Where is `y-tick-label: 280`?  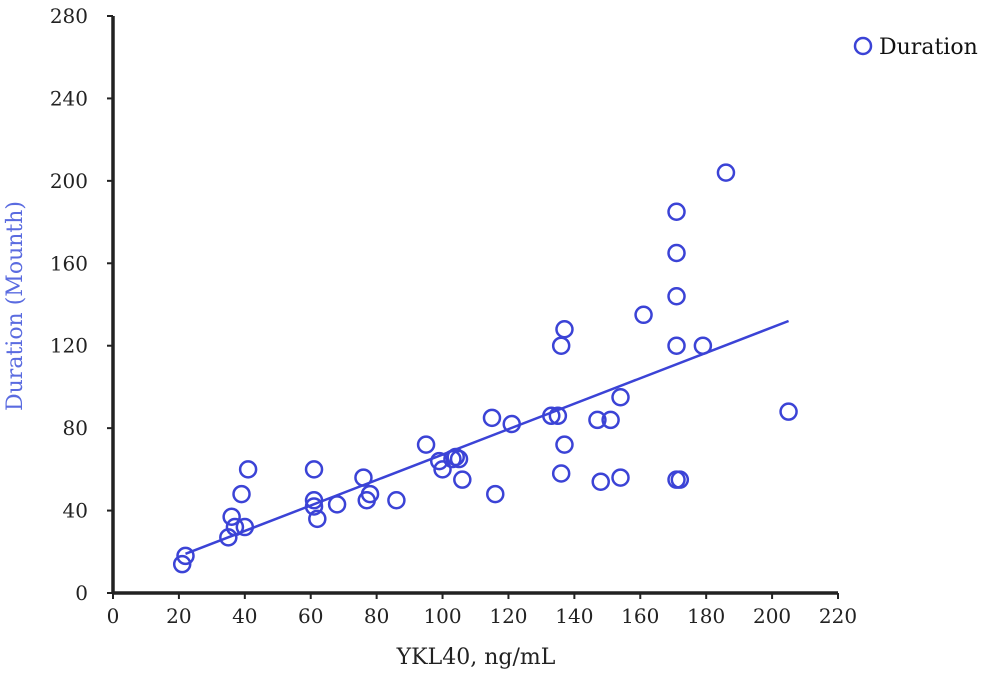 y-tick-label: 280 is located at coordinates (69, 16).